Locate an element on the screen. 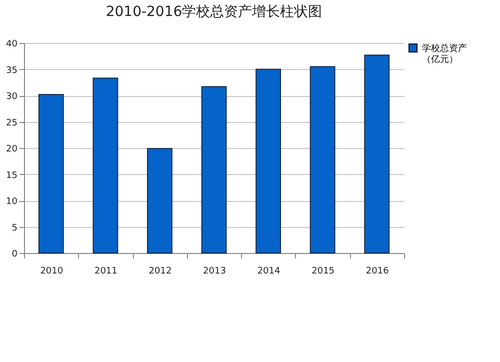  x-tick-label: 2011 is located at coordinates (106, 271).